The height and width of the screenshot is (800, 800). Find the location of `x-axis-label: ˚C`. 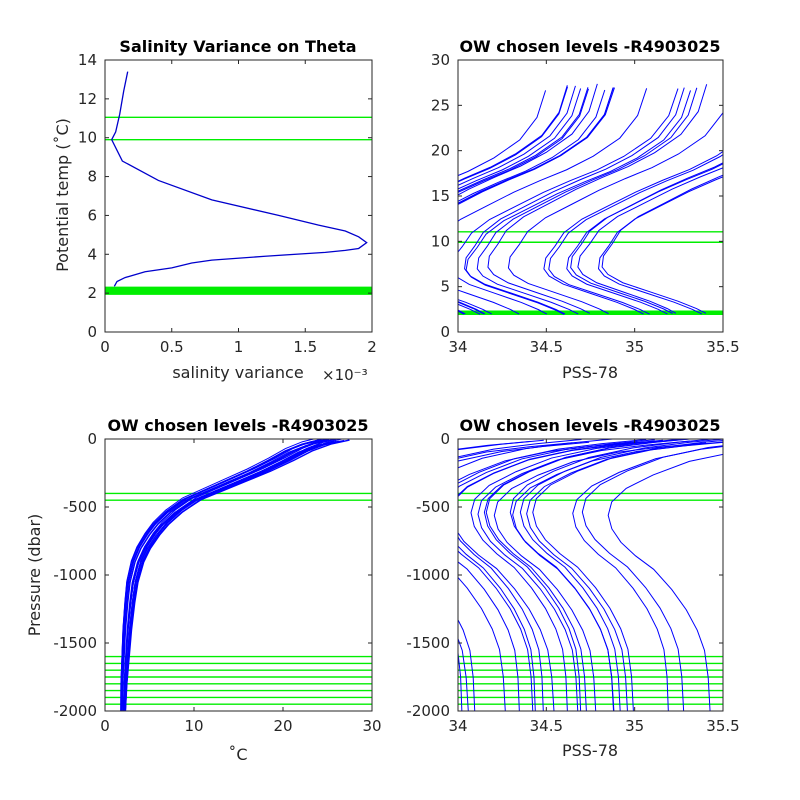

x-axis-label: ˚C is located at coordinates (237, 754).